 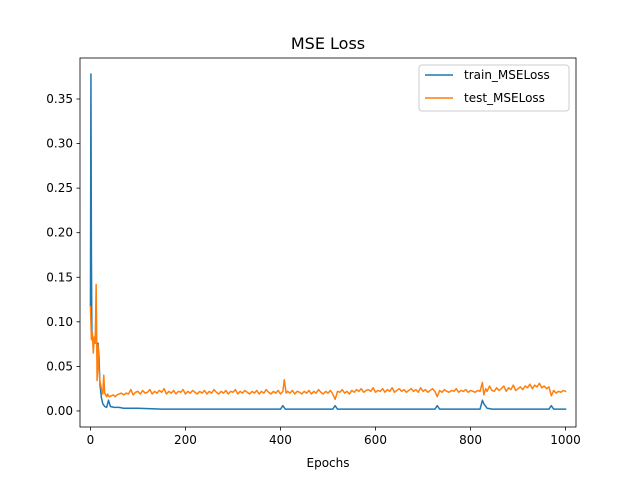 I want to click on legend-box, so click(x=494, y=88).